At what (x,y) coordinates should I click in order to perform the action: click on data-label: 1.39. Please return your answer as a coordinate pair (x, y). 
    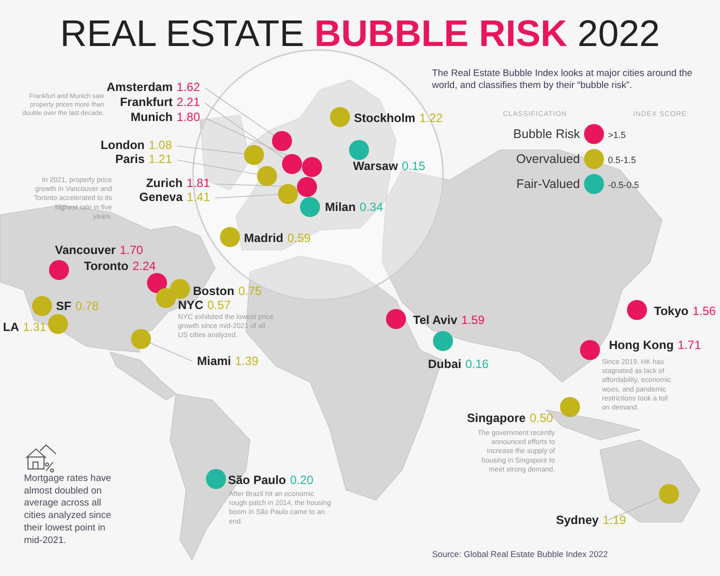
    Looking at the image, I should click on (247, 361).